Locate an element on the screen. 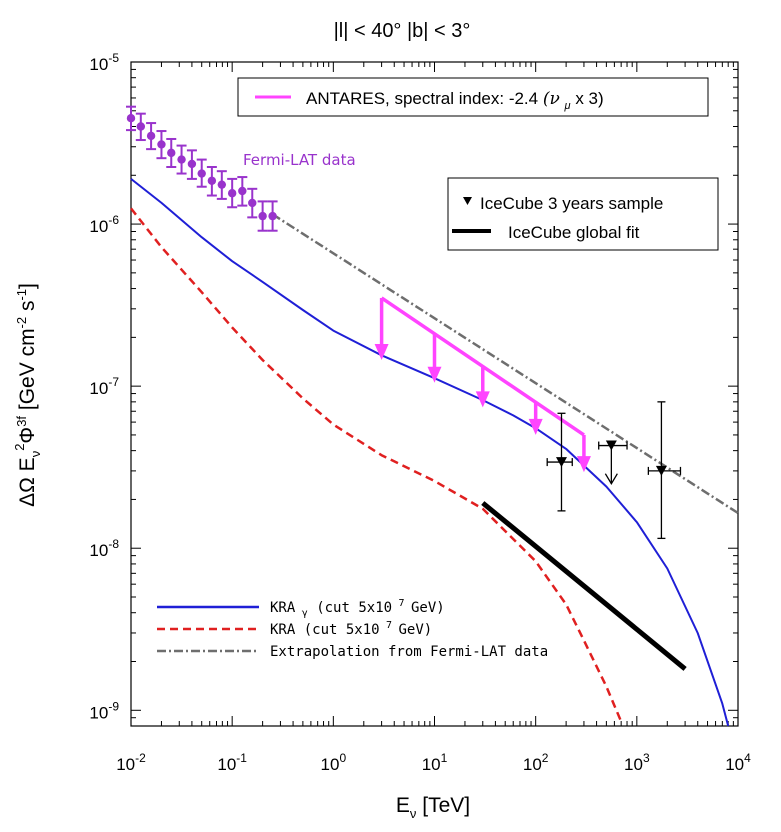 The height and width of the screenshot is (832, 781). y-tick-label: 10⁻⁷ is located at coordinates (104, 386).